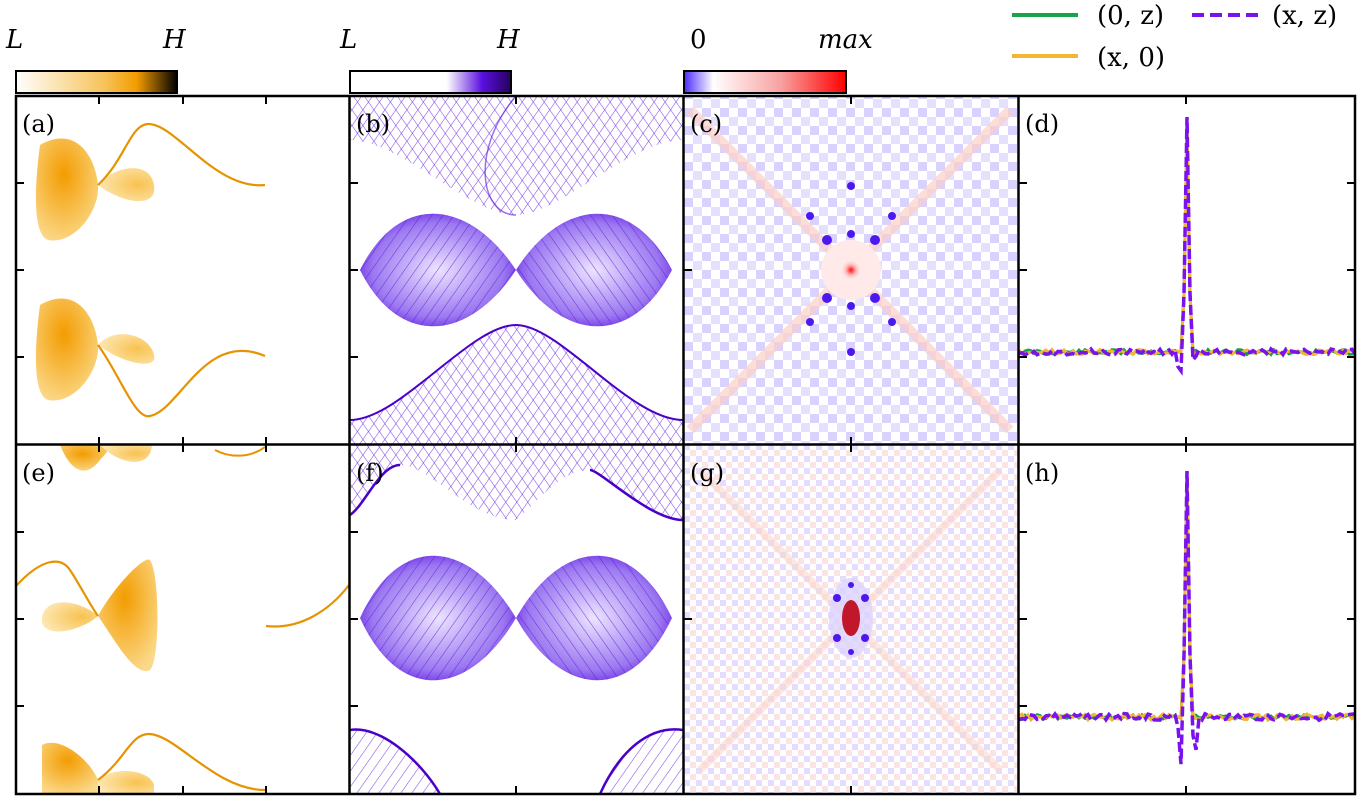 This screenshot has height=803, width=1368. What do you see at coordinates (1042, 473) in the screenshot?
I see `panel-label-h: (h)` at bounding box center [1042, 473].